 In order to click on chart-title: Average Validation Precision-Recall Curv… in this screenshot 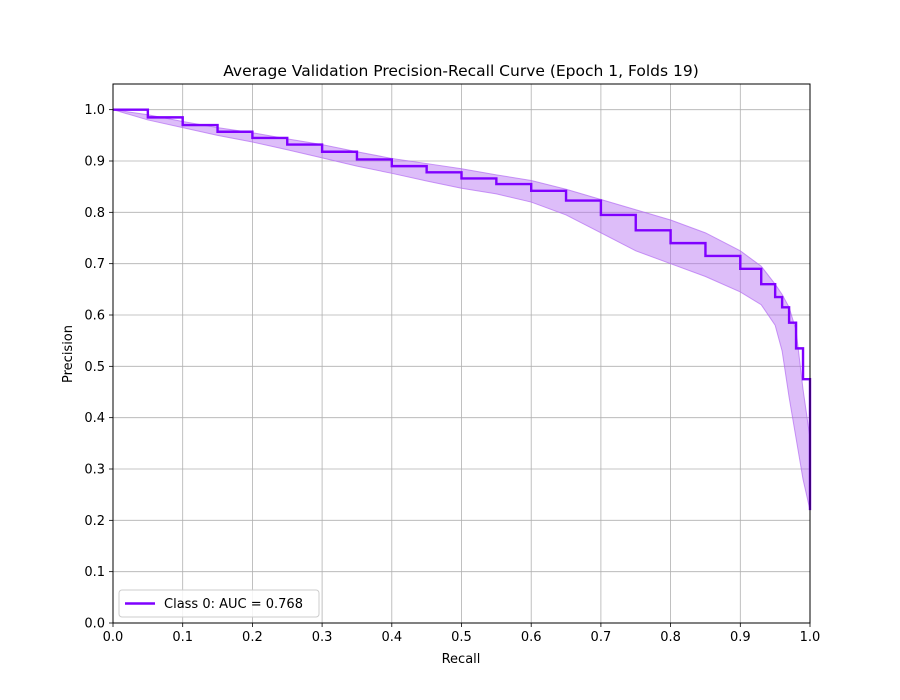, I will do `click(461, 71)`.